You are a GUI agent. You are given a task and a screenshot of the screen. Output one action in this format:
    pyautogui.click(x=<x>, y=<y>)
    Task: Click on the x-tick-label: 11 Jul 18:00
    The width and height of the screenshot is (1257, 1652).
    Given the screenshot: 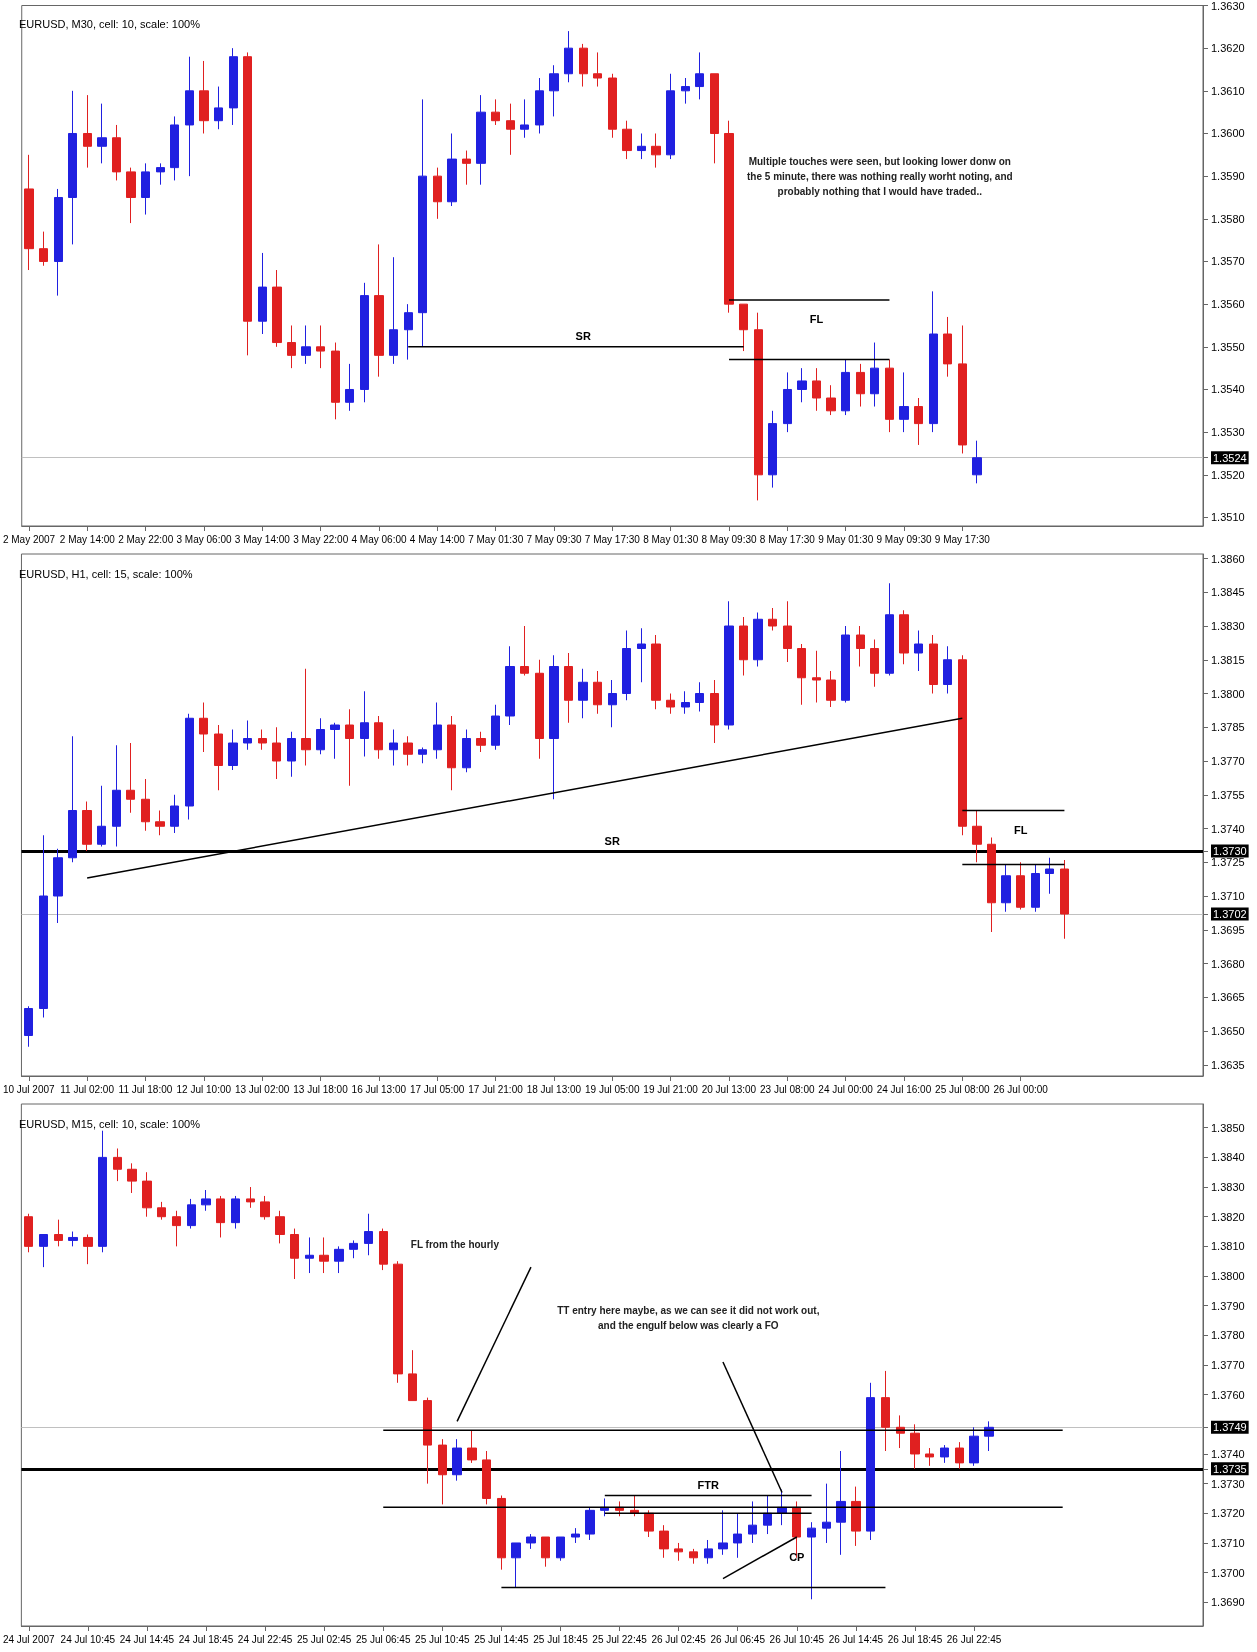 What is the action you would take?
    pyautogui.click(x=145, y=1089)
    